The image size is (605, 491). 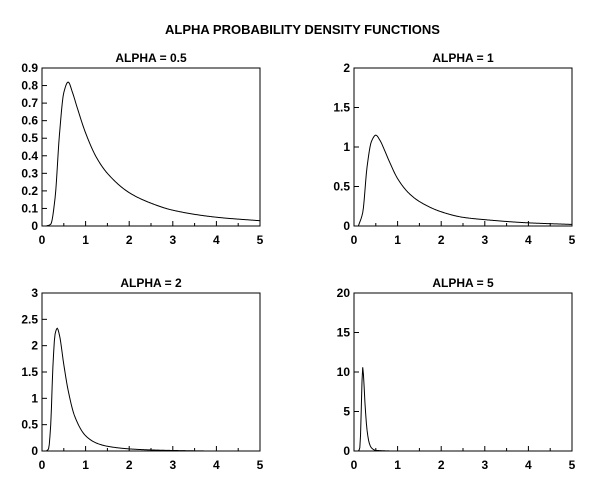 What do you see at coordinates (29, 103) in the screenshot?
I see `y-tick-label: 0.7` at bounding box center [29, 103].